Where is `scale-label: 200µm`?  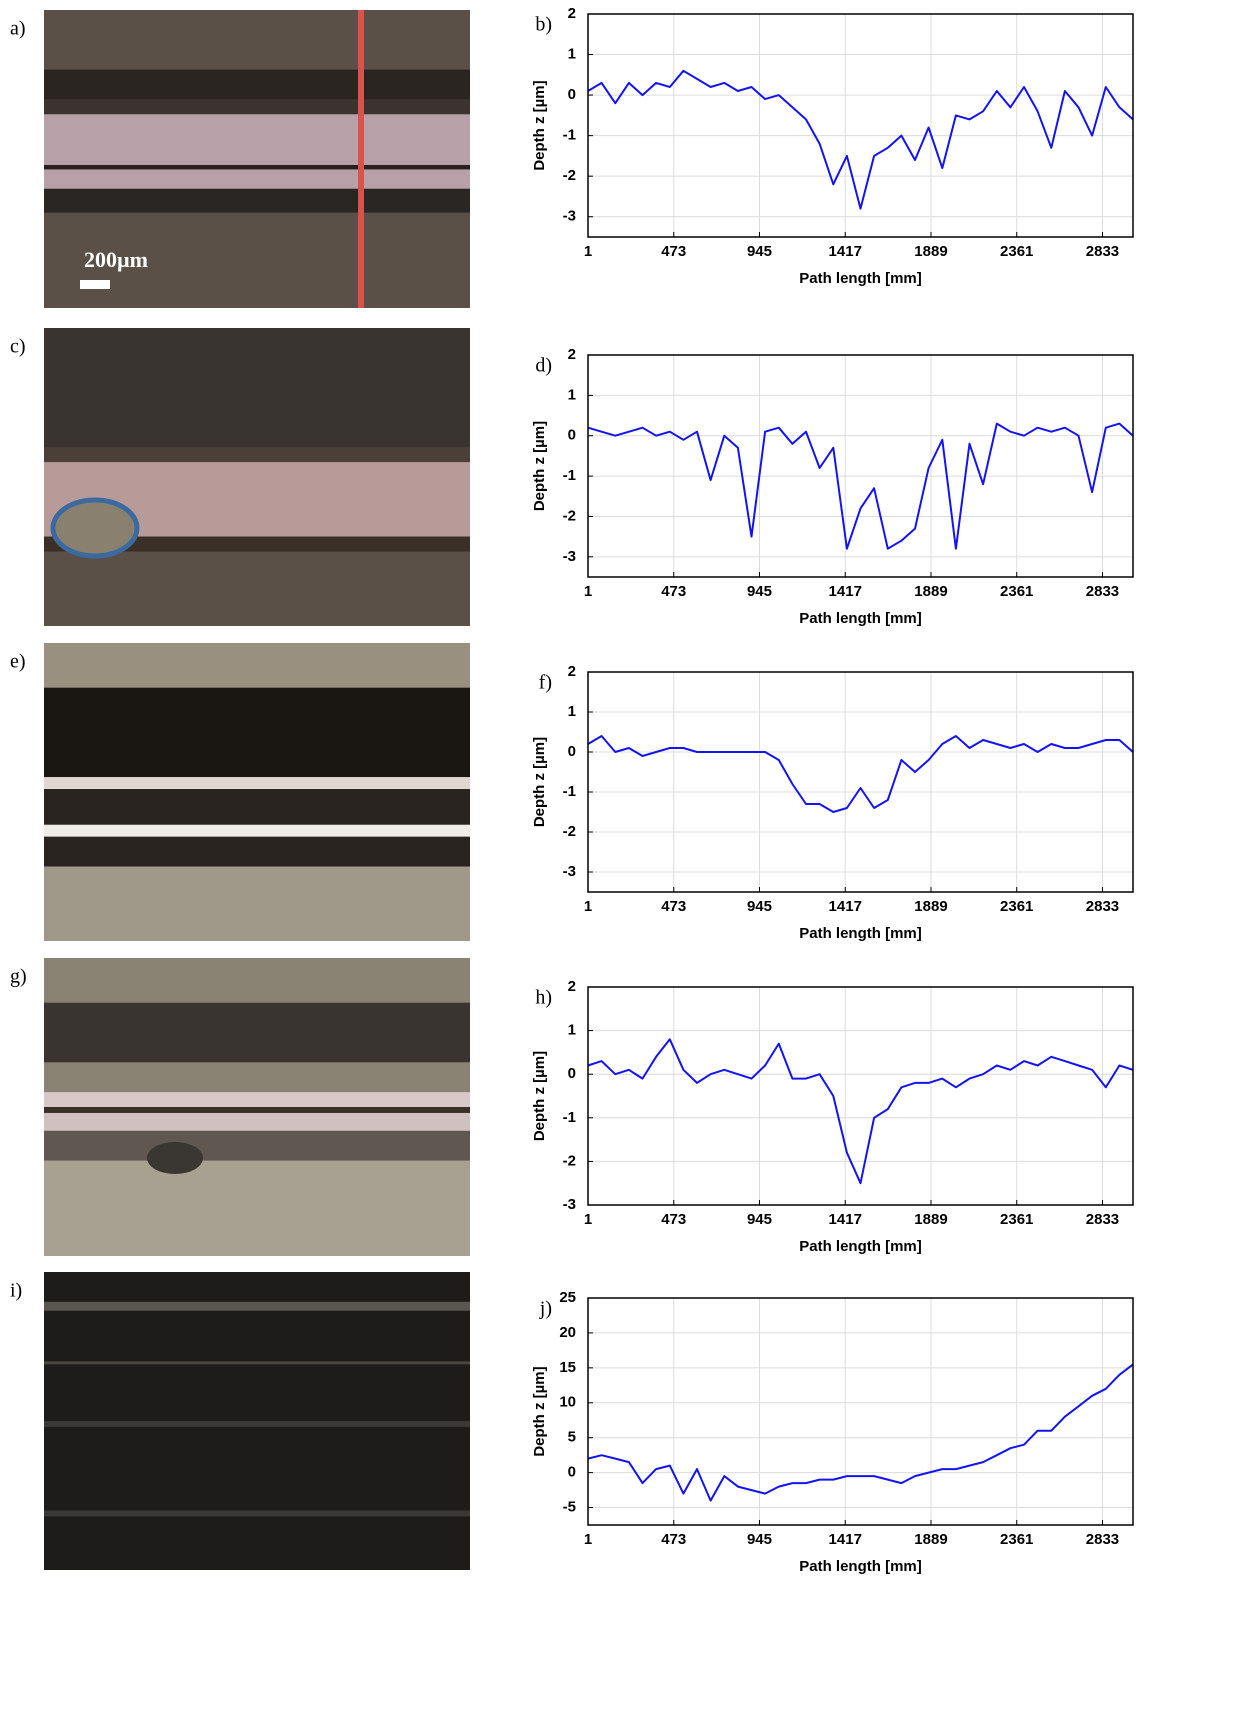 scale-label: 200µm is located at coordinates (116, 259).